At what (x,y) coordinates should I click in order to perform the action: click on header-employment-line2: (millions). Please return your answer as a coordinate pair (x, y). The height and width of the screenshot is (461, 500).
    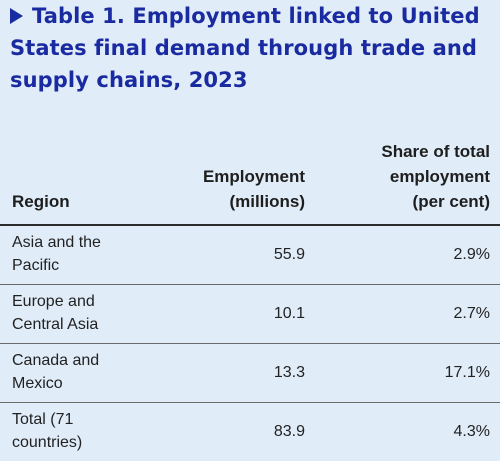
    Looking at the image, I should click on (267, 201).